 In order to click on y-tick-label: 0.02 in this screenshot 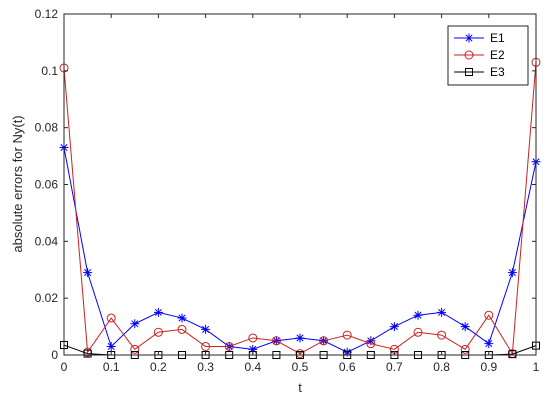, I will do `click(47, 298)`.